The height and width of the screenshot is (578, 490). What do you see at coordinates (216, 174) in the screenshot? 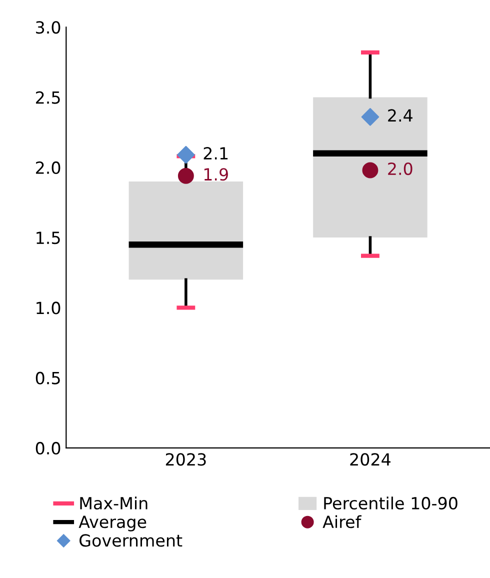
I see `data-label: 1.9` at bounding box center [216, 174].